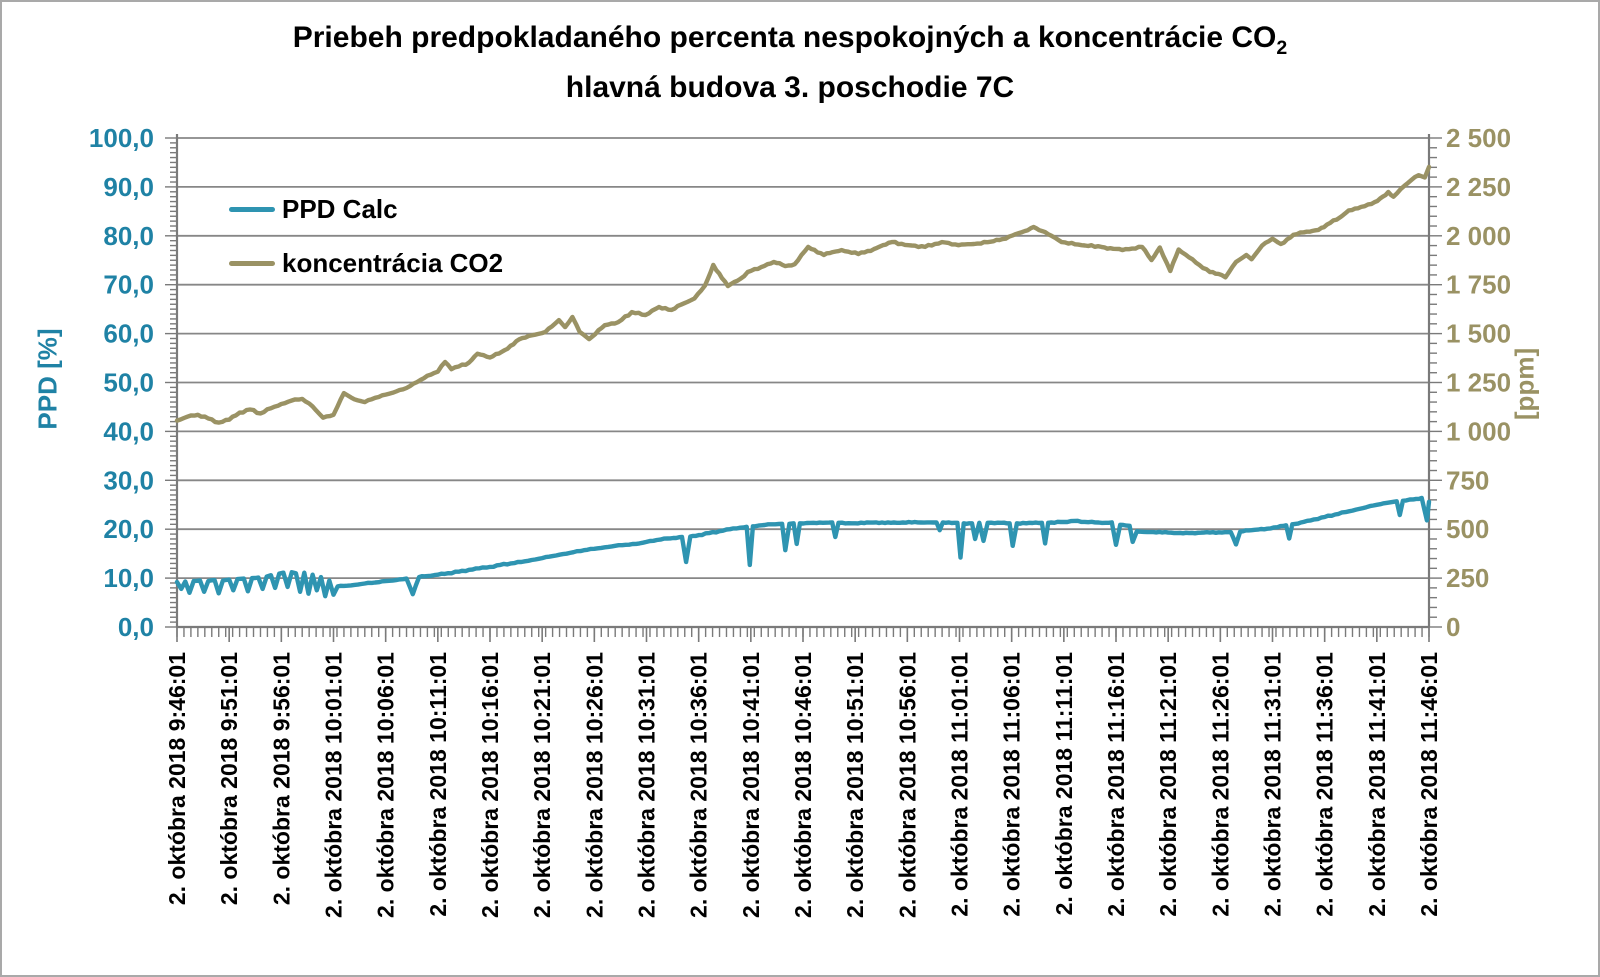 This screenshot has width=1600, height=977. I want to click on x-tick-label: 2. októbra 2018 10:16:01, so click(490, 785).